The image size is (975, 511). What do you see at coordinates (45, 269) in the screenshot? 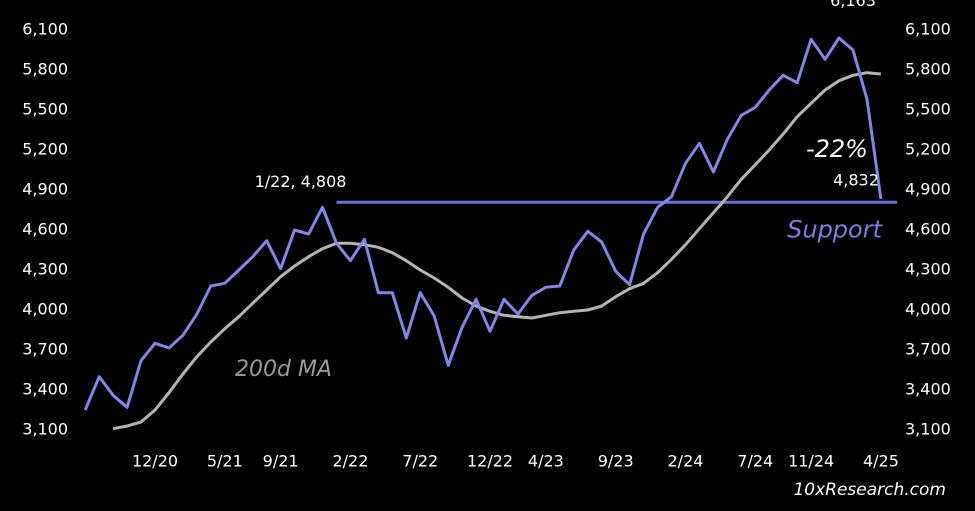
I see `y-tick-label: 4,300` at bounding box center [45, 269].